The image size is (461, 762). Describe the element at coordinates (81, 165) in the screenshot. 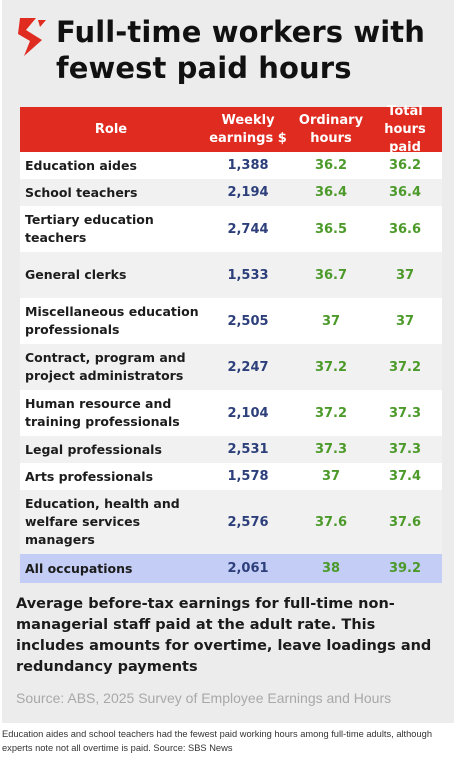

I see `role-cell: Education aides` at that location.